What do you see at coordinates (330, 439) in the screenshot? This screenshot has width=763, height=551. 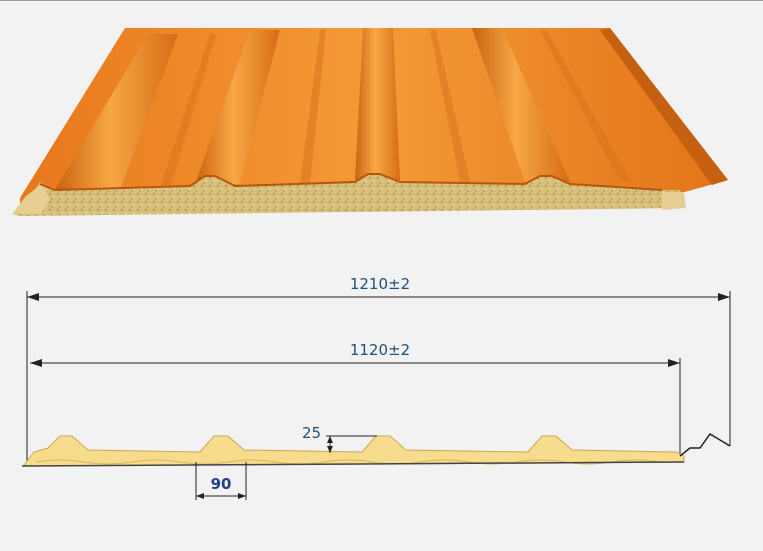 I see `arrowhead-up` at bounding box center [330, 439].